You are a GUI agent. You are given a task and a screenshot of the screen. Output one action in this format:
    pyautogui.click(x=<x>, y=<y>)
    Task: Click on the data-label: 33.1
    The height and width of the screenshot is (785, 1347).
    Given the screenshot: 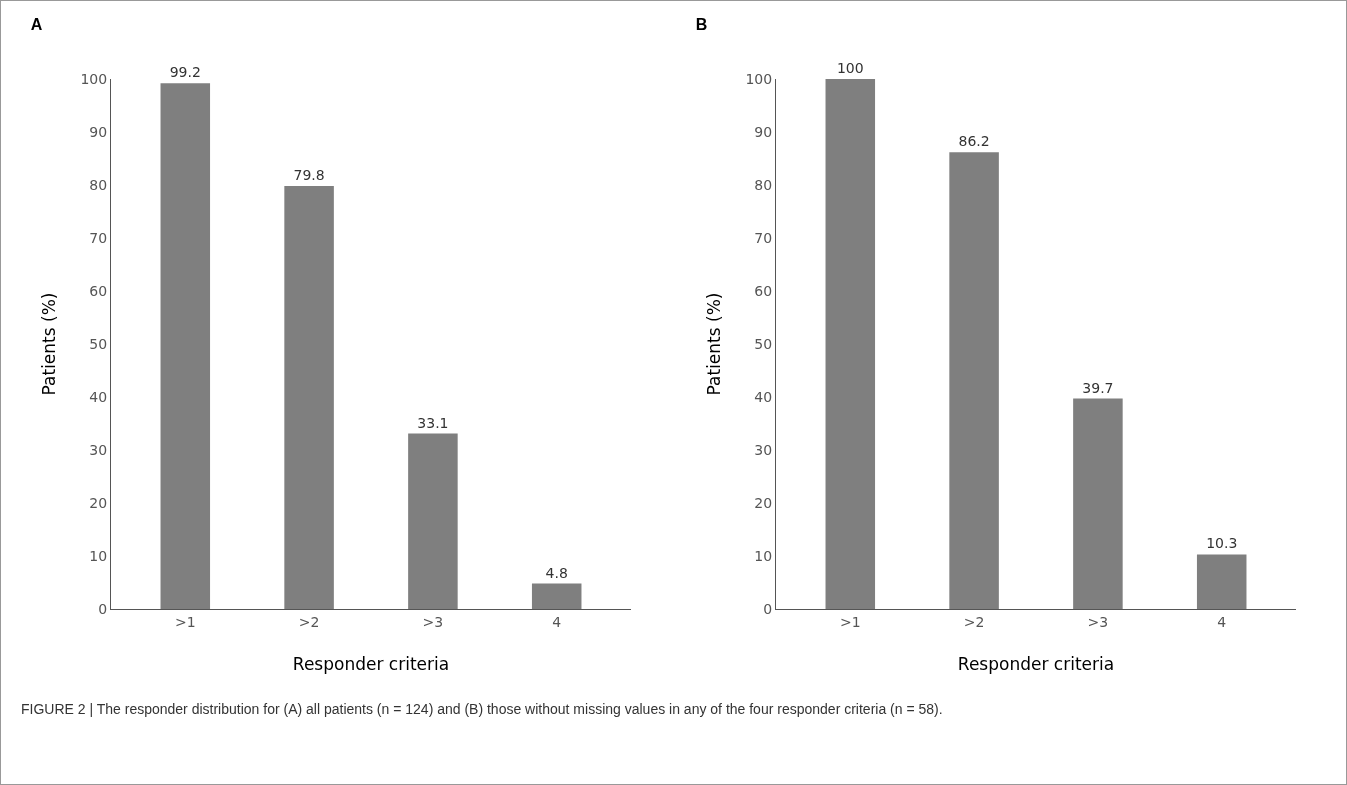 What is the action you would take?
    pyautogui.click(x=433, y=422)
    